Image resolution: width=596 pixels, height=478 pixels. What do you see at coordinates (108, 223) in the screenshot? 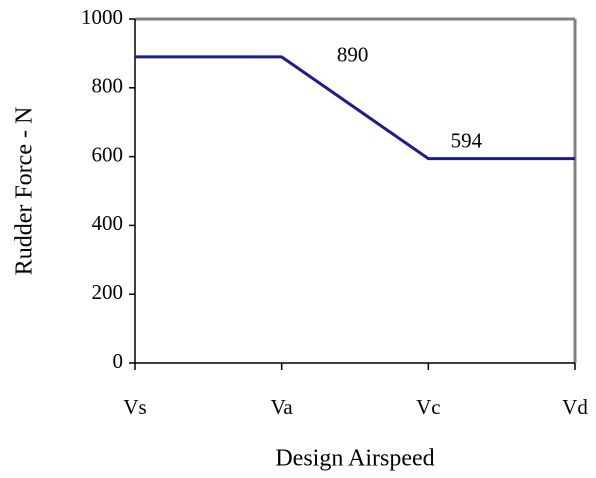
I see `y-tick-label: 400` at bounding box center [108, 223].